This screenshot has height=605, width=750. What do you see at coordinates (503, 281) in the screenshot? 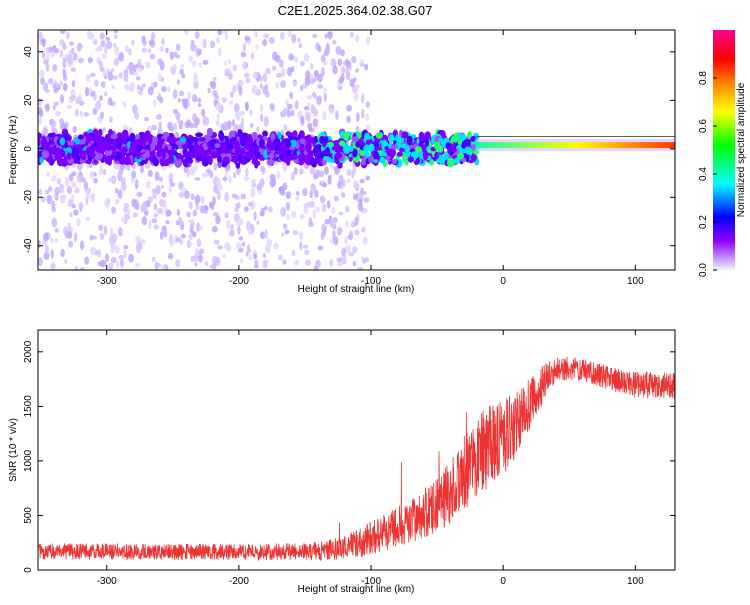
I see `spectrogram-x-tick-label: 0` at bounding box center [503, 281].